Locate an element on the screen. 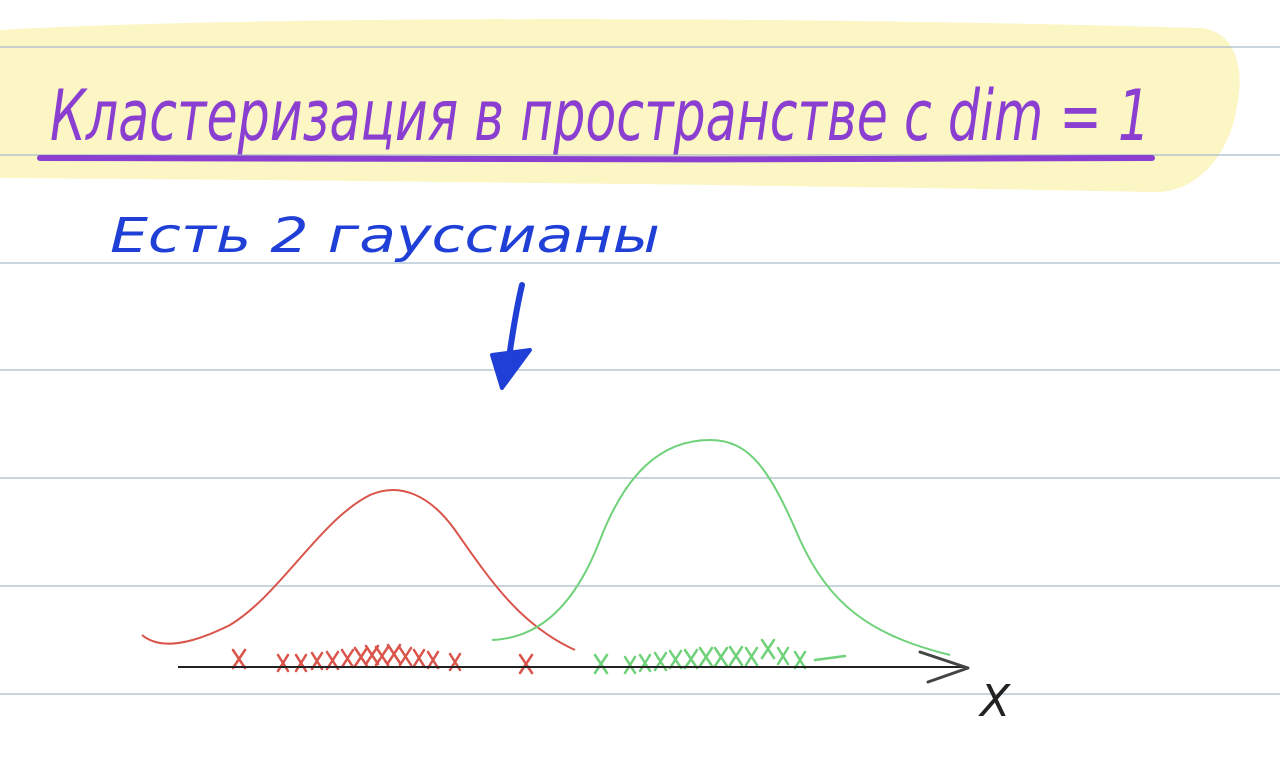 This screenshot has width=1280, height=757. cluster-green-points is located at coordinates (720, 656).